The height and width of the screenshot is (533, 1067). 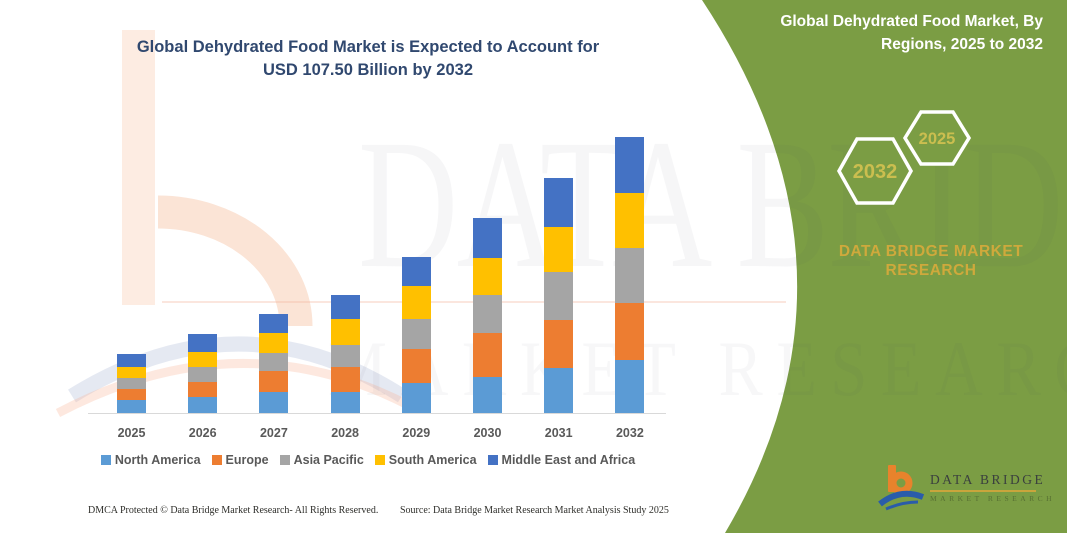 I want to click on dbmr-logo-name: DATA BRIDGE, so click(x=988, y=479).